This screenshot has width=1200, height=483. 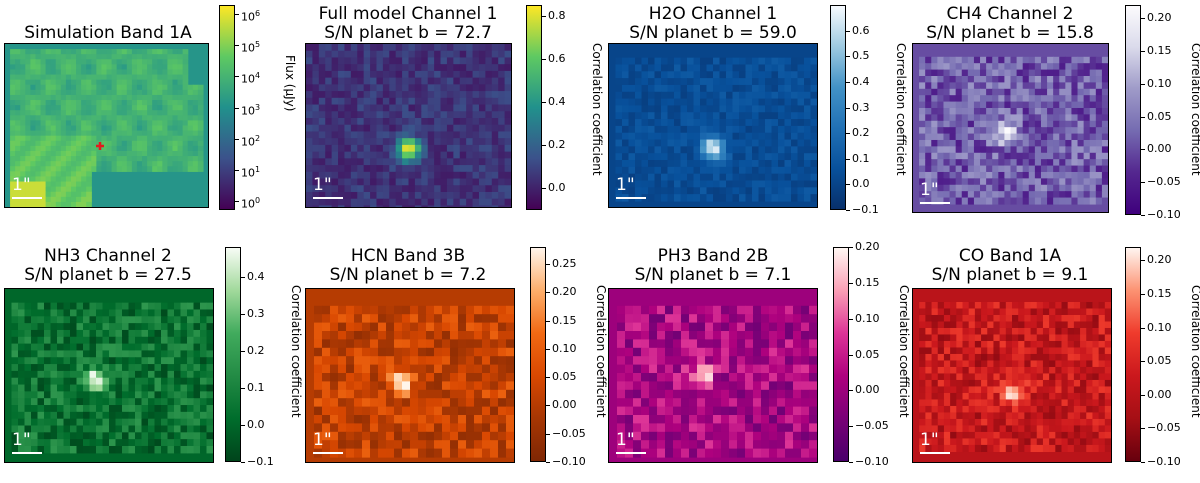 I want to click on colorbar-tick-label: 0.25, so click(x=564, y=263).